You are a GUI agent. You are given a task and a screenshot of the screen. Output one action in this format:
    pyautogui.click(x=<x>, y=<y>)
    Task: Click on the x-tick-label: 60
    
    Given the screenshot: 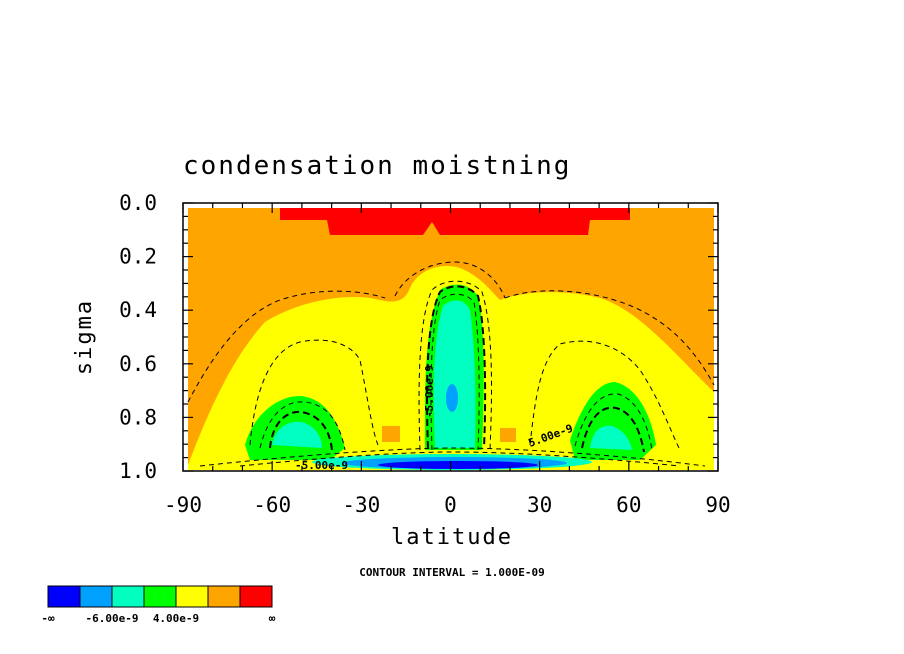 What is the action you would take?
    pyautogui.click(x=628, y=505)
    